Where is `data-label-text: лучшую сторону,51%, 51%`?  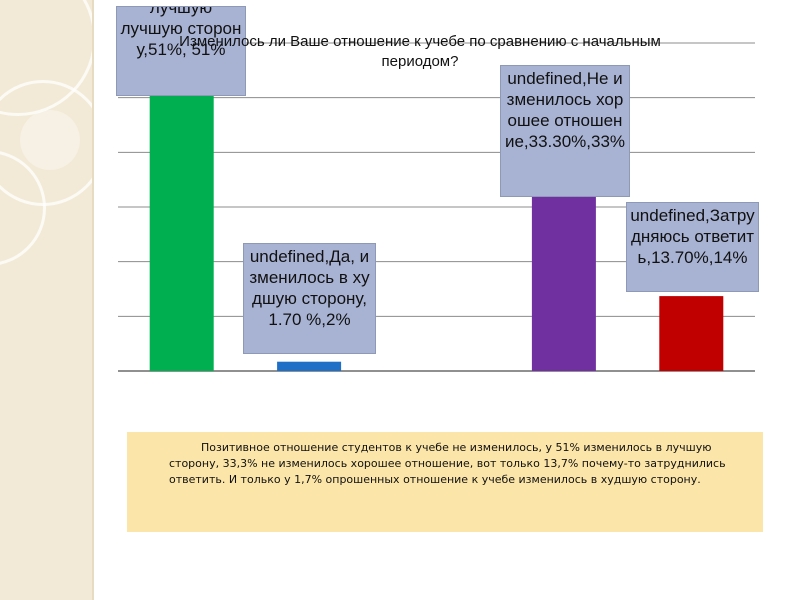 data-label-text: лучшую сторону,51%, 51% is located at coordinates (181, 39).